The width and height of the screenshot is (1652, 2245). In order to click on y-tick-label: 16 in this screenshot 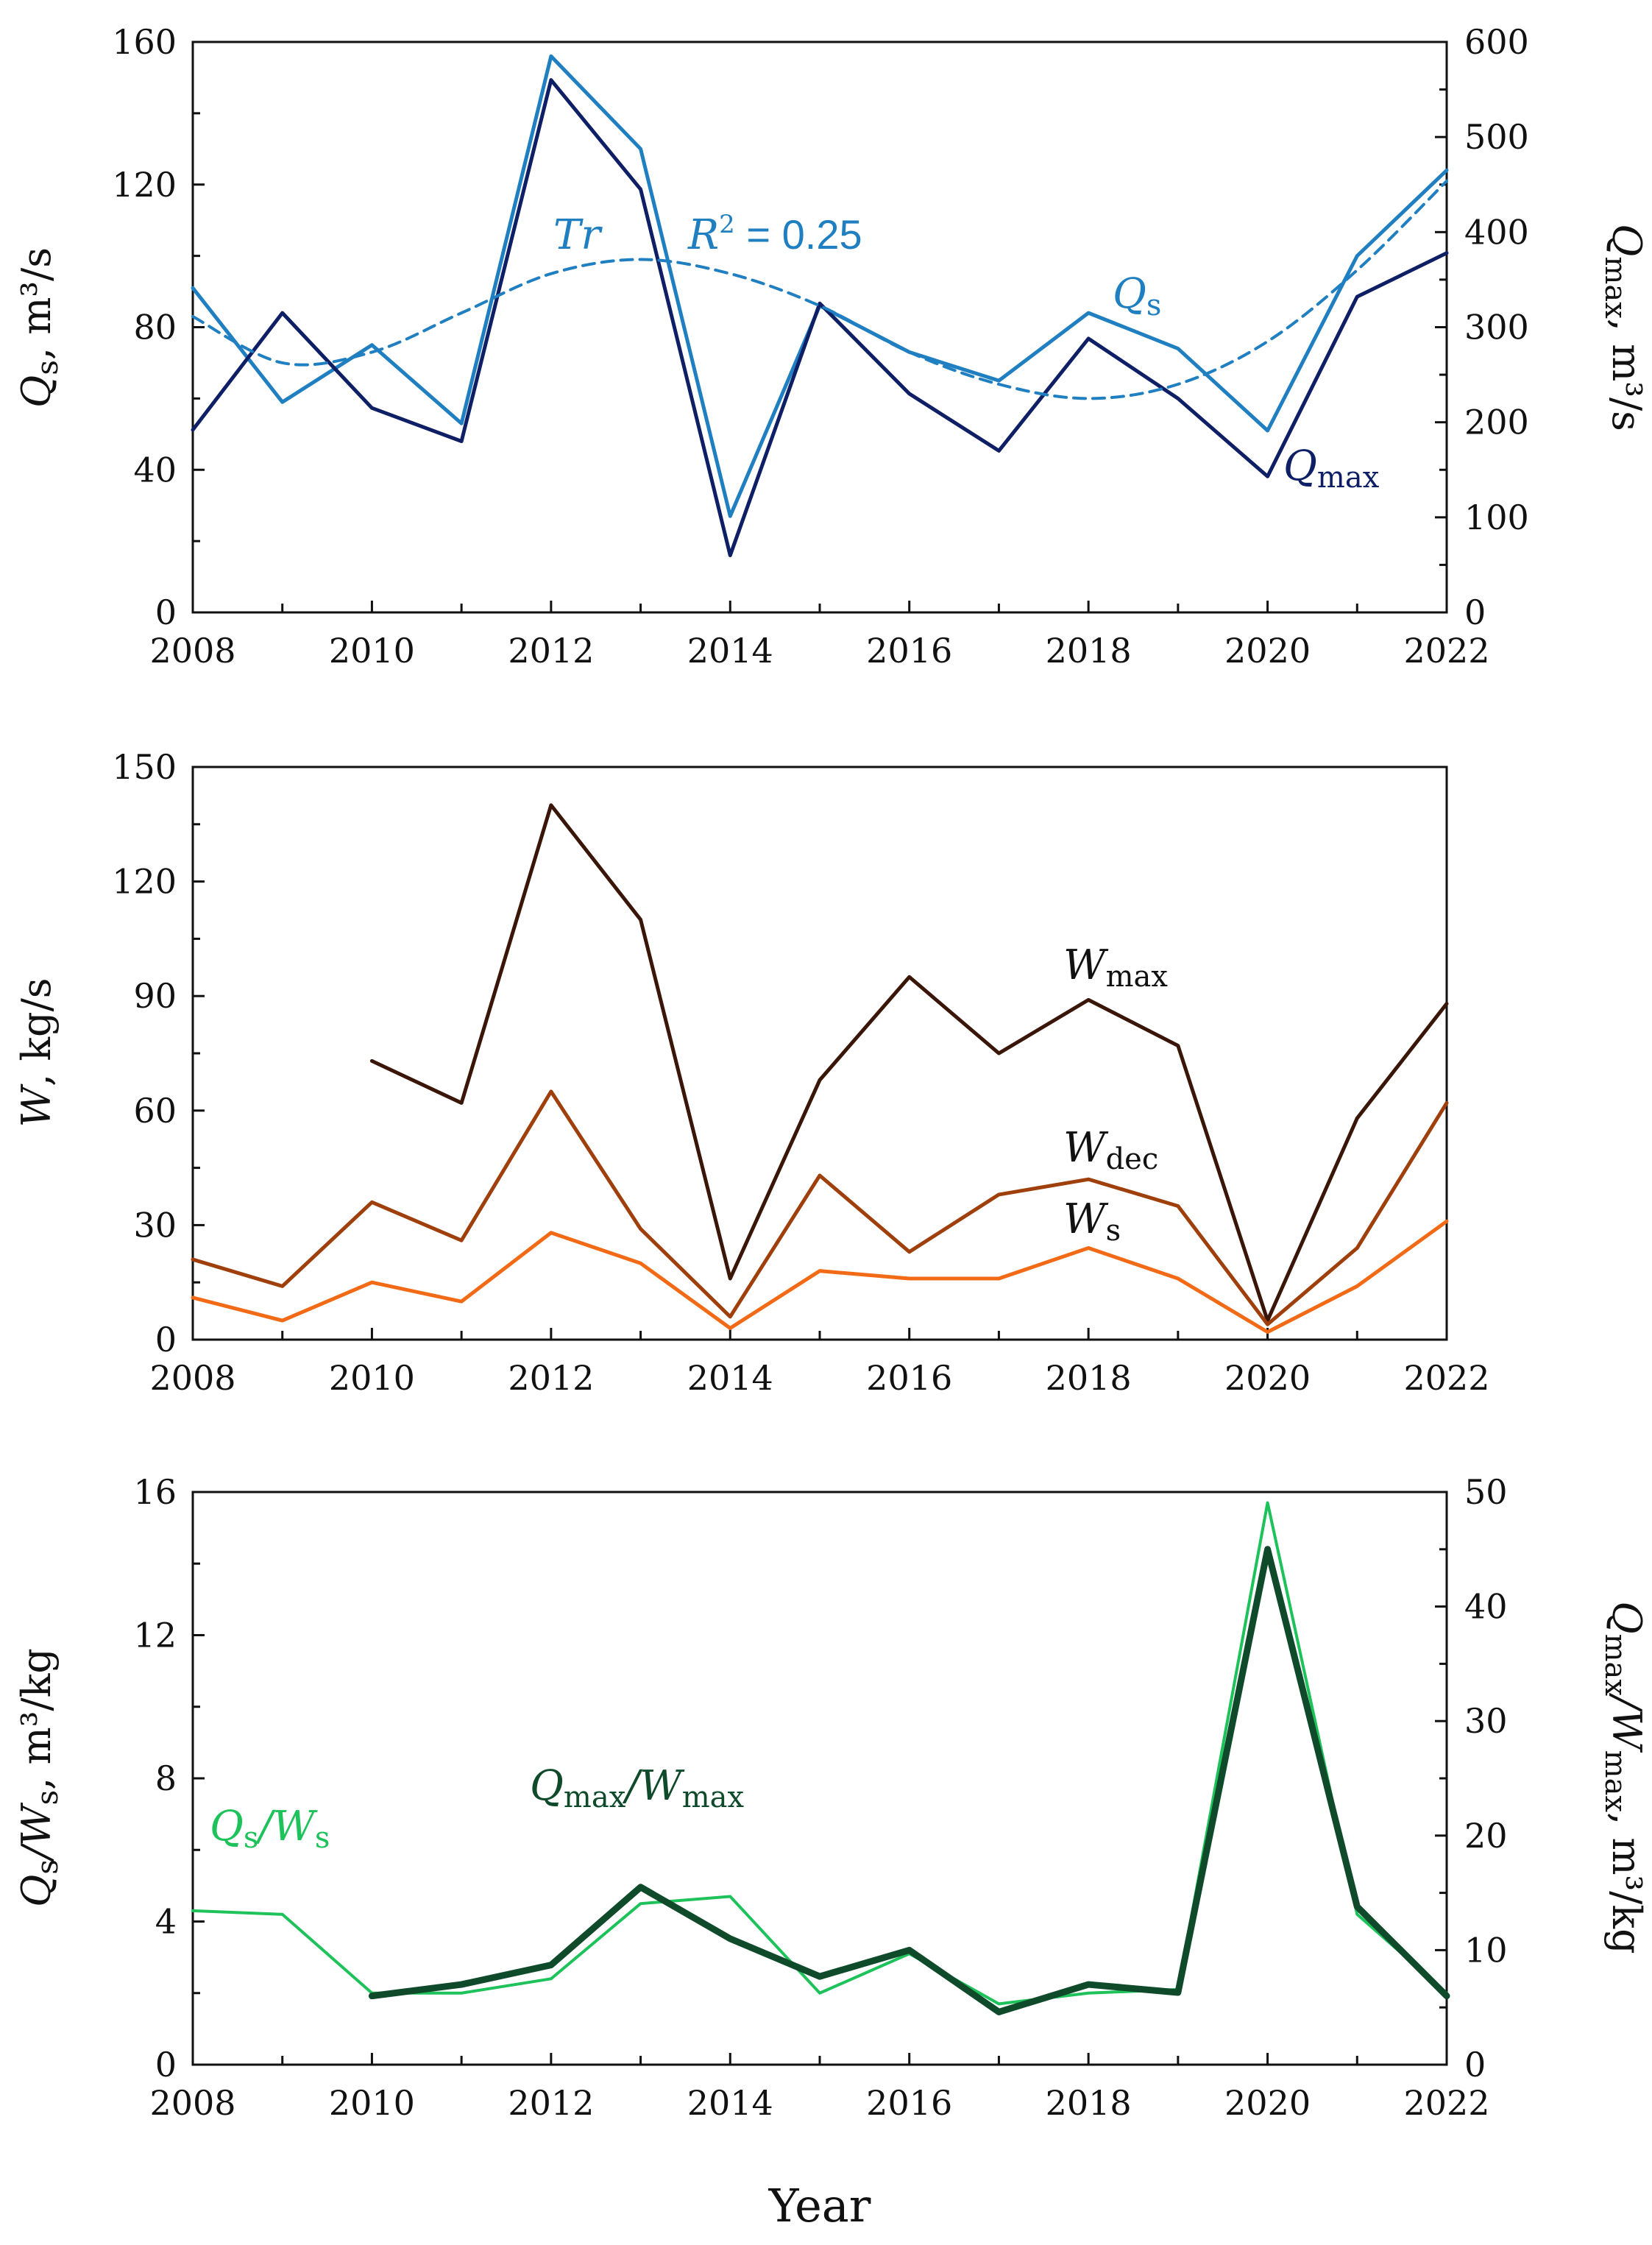, I will do `click(155, 1492)`.